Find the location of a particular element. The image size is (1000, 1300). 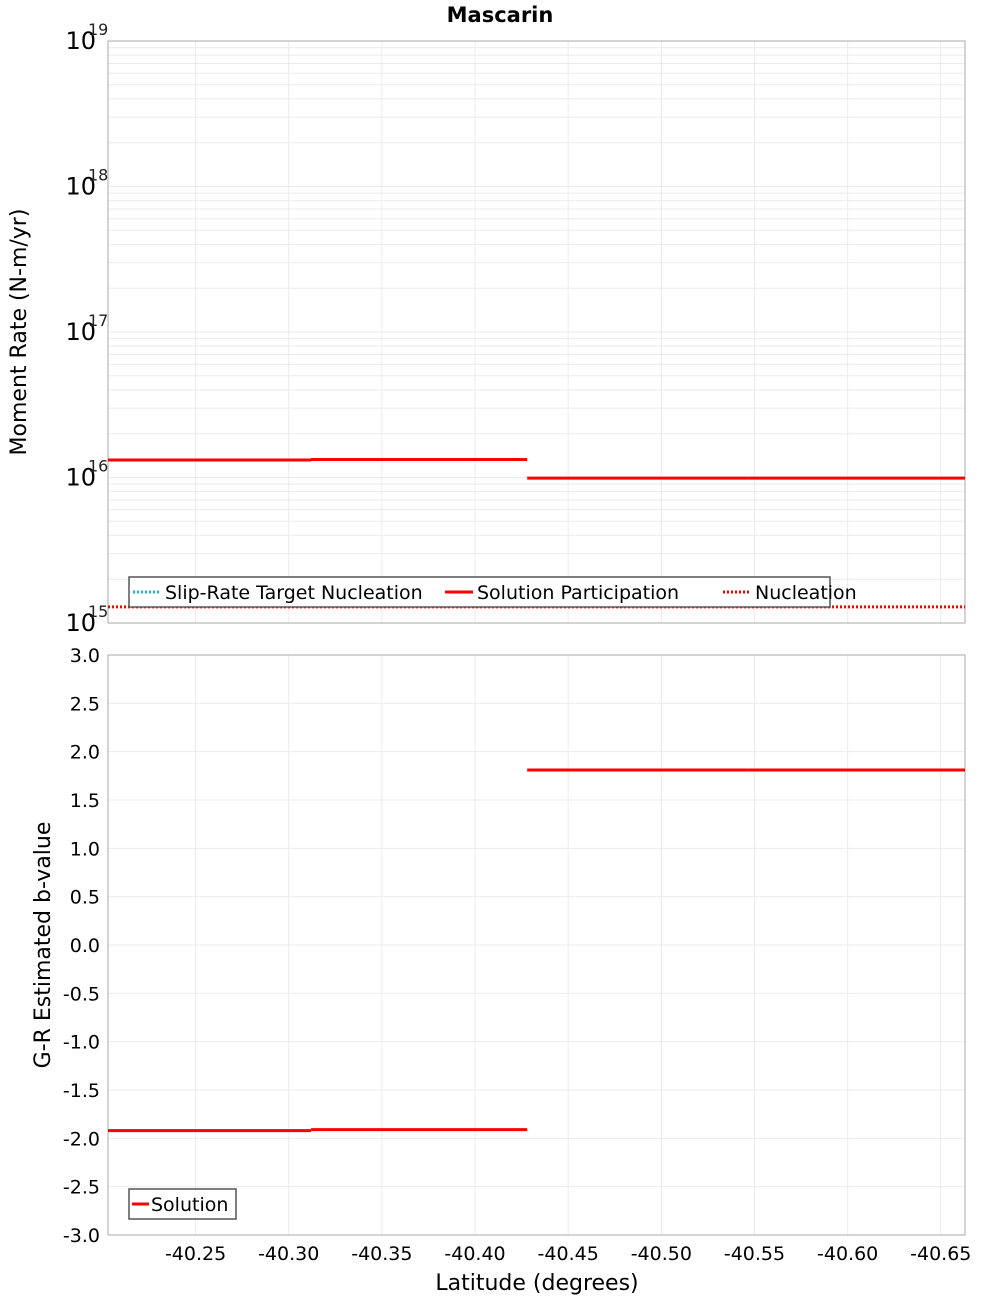

x-tick-label: -40.25 is located at coordinates (195, 1254).